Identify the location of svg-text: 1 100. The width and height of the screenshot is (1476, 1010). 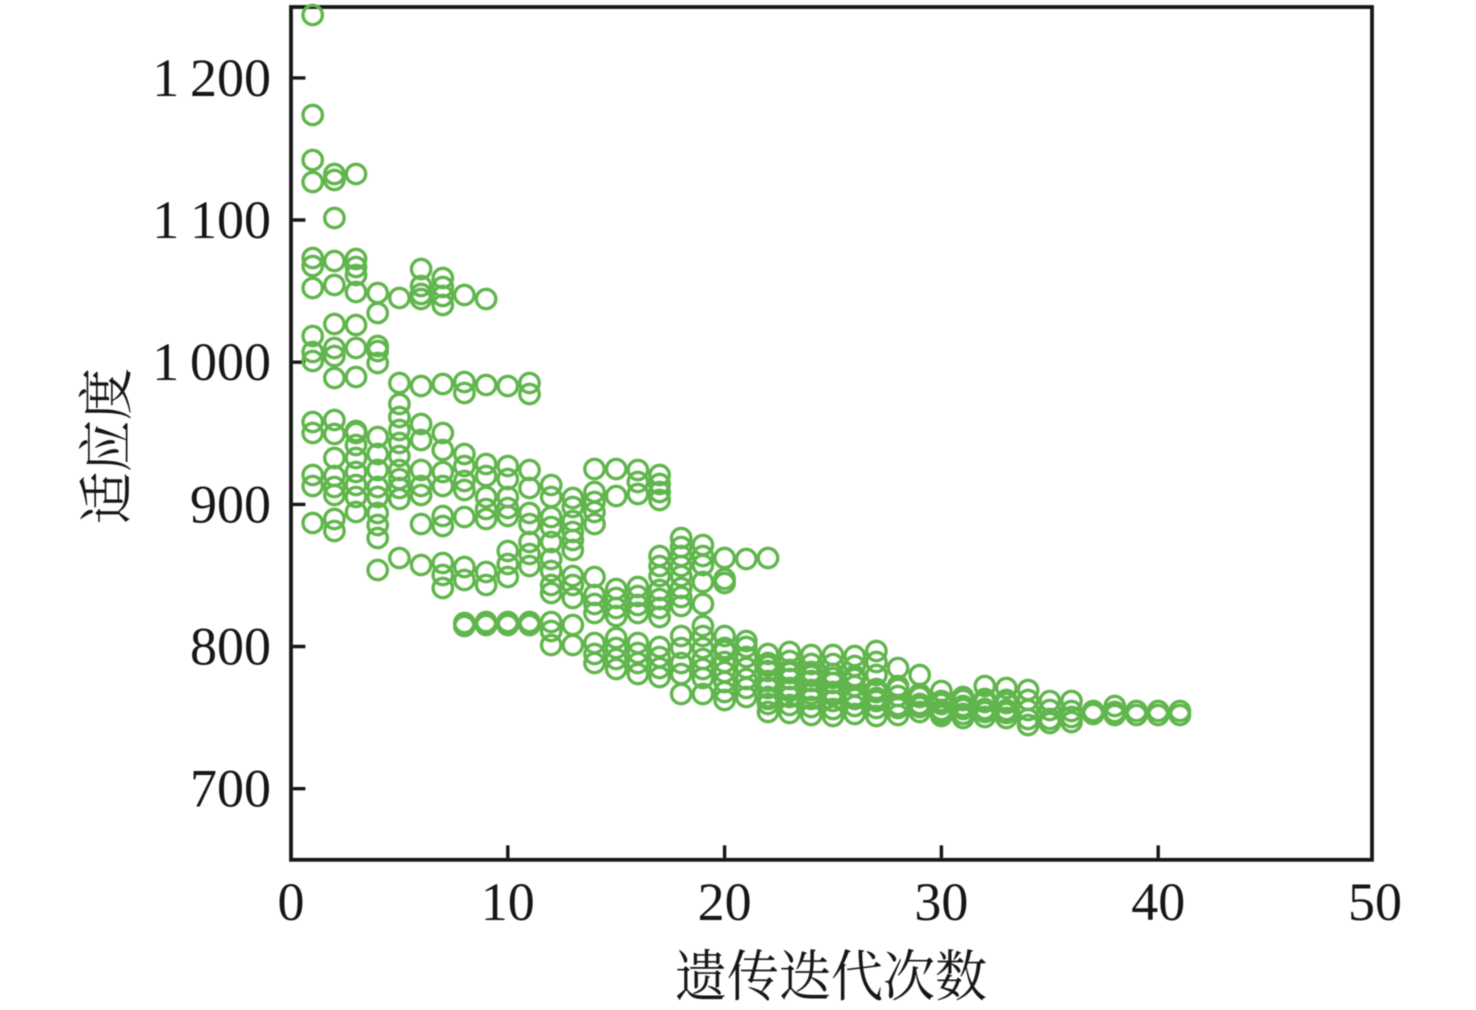
(211, 220).